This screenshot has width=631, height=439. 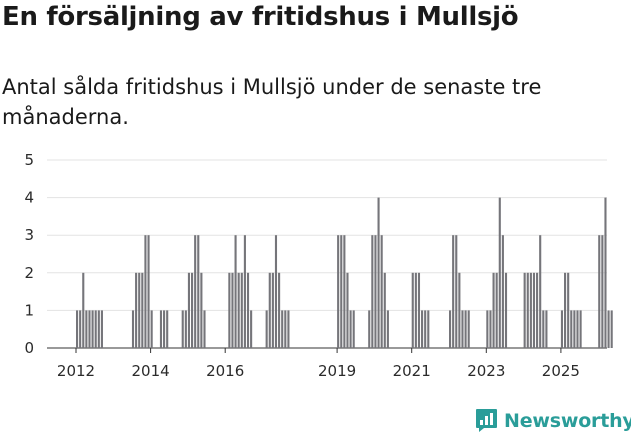 What do you see at coordinates (225, 371) in the screenshot?
I see `x-tick-label: 2016` at bounding box center [225, 371].